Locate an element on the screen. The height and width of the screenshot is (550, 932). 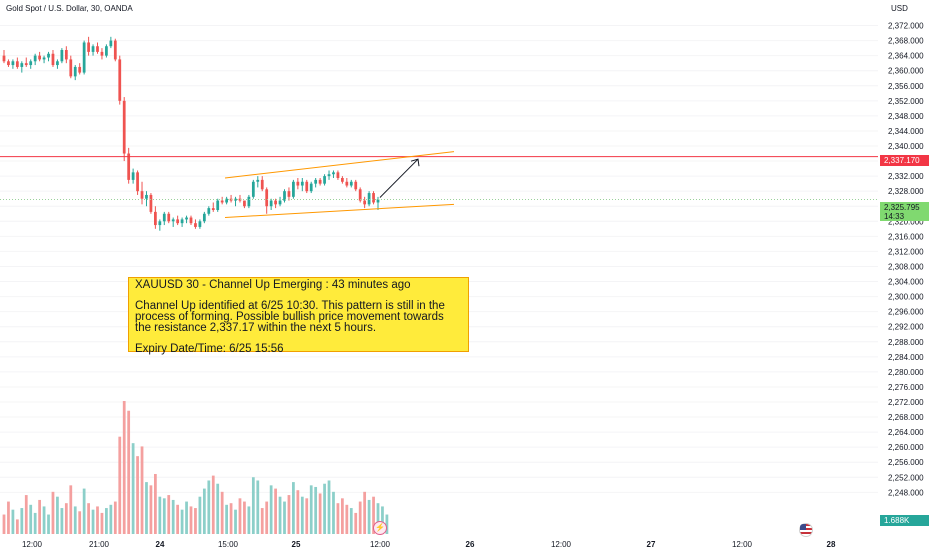
bolt-icon: ⚡ is located at coordinates (380, 528).